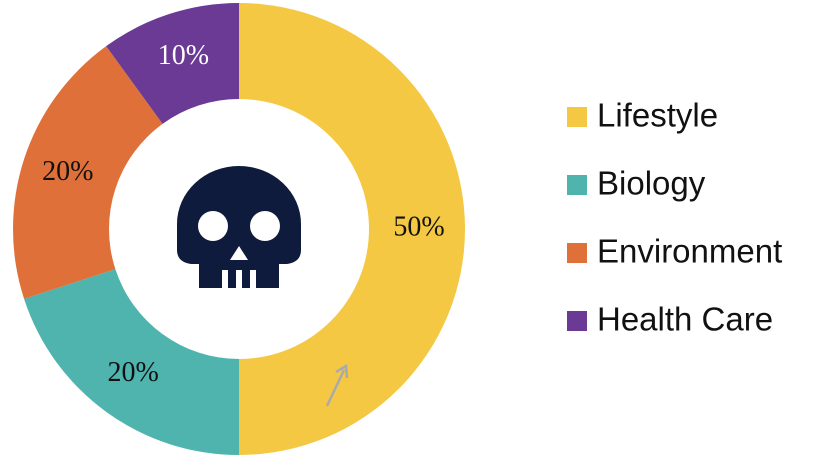 The width and height of the screenshot is (824, 456). What do you see at coordinates (651, 183) in the screenshot?
I see `legend-label: Biology` at bounding box center [651, 183].